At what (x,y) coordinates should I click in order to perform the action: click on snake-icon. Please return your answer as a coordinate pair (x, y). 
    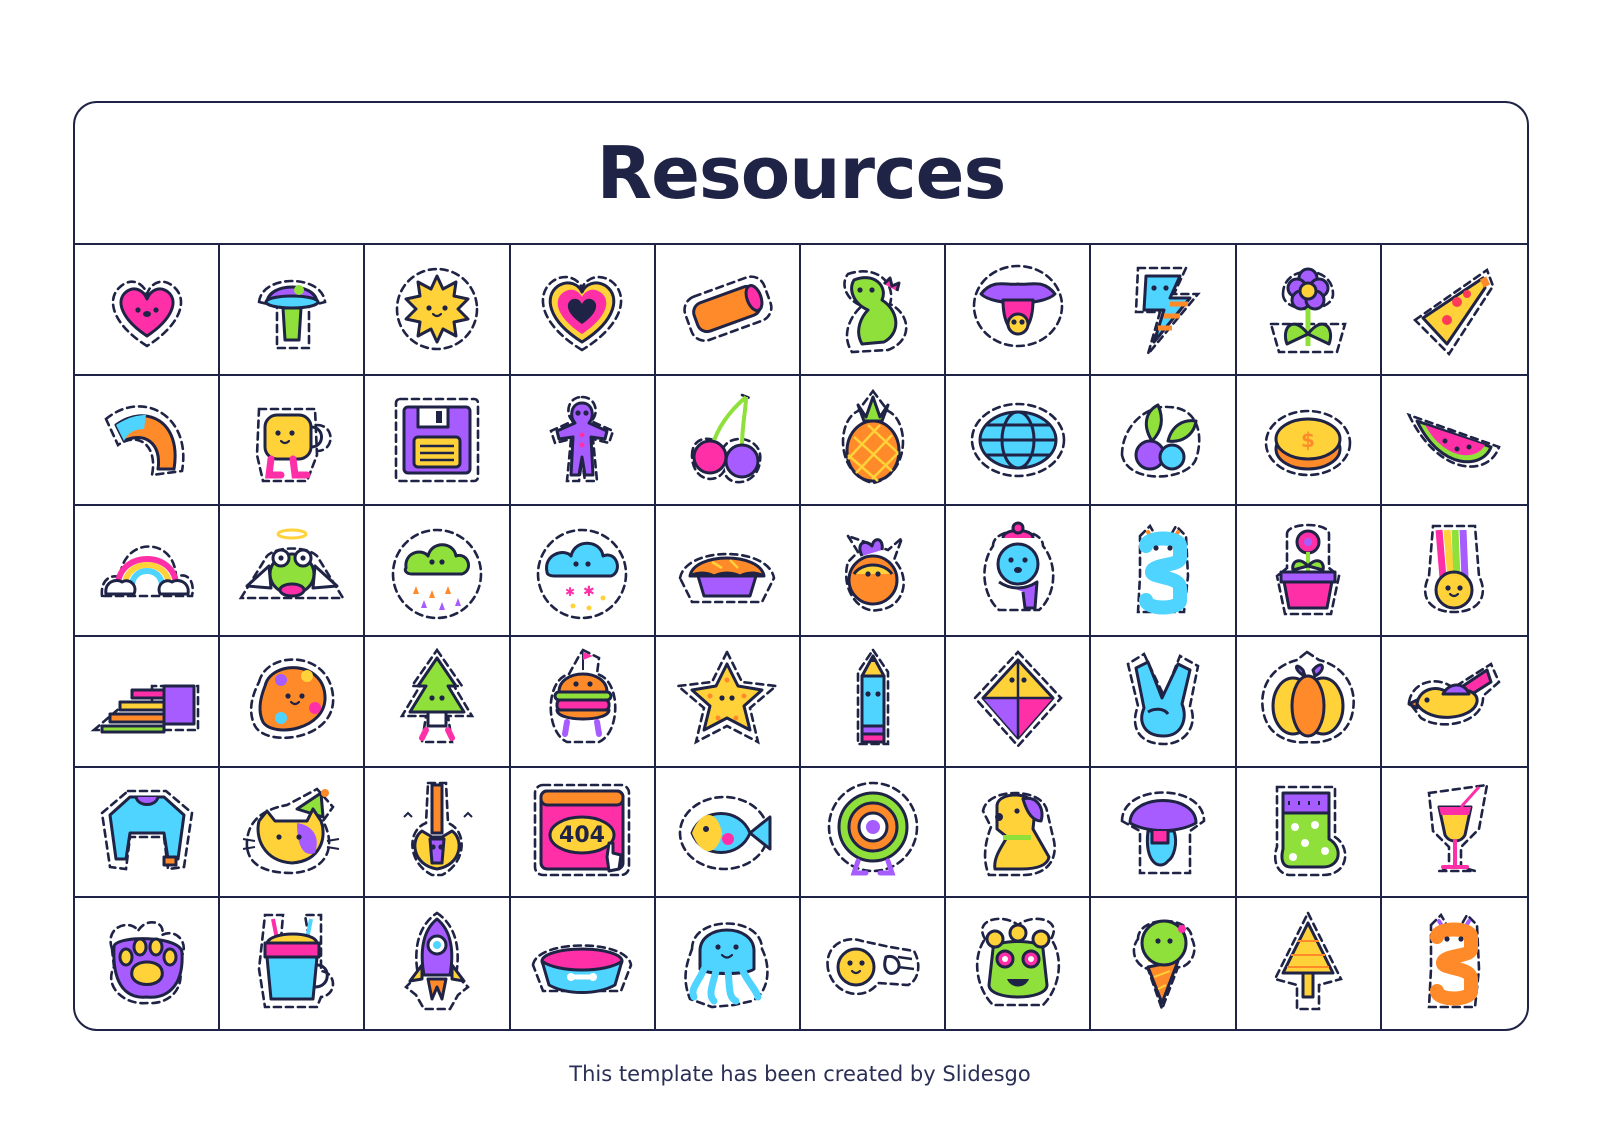
    Looking at the image, I should click on (1163, 569).